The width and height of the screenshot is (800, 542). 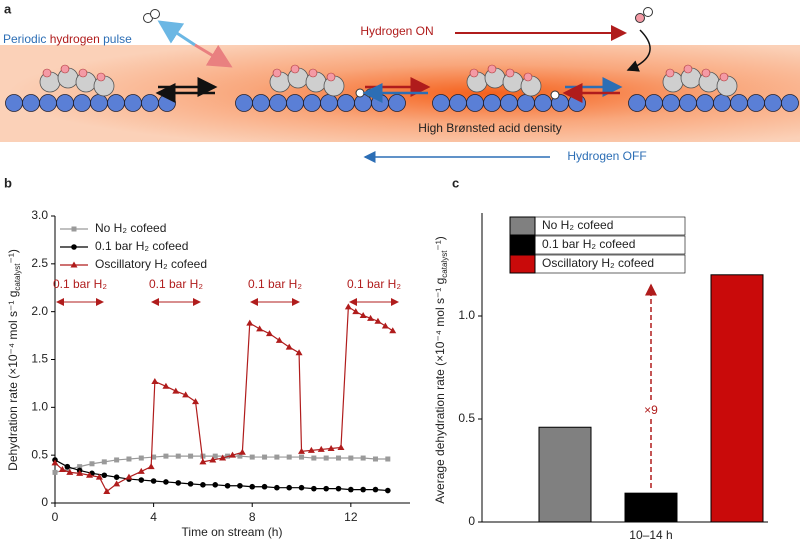 I want to click on annotation: 0.1 bar H₂, so click(x=176, y=284).